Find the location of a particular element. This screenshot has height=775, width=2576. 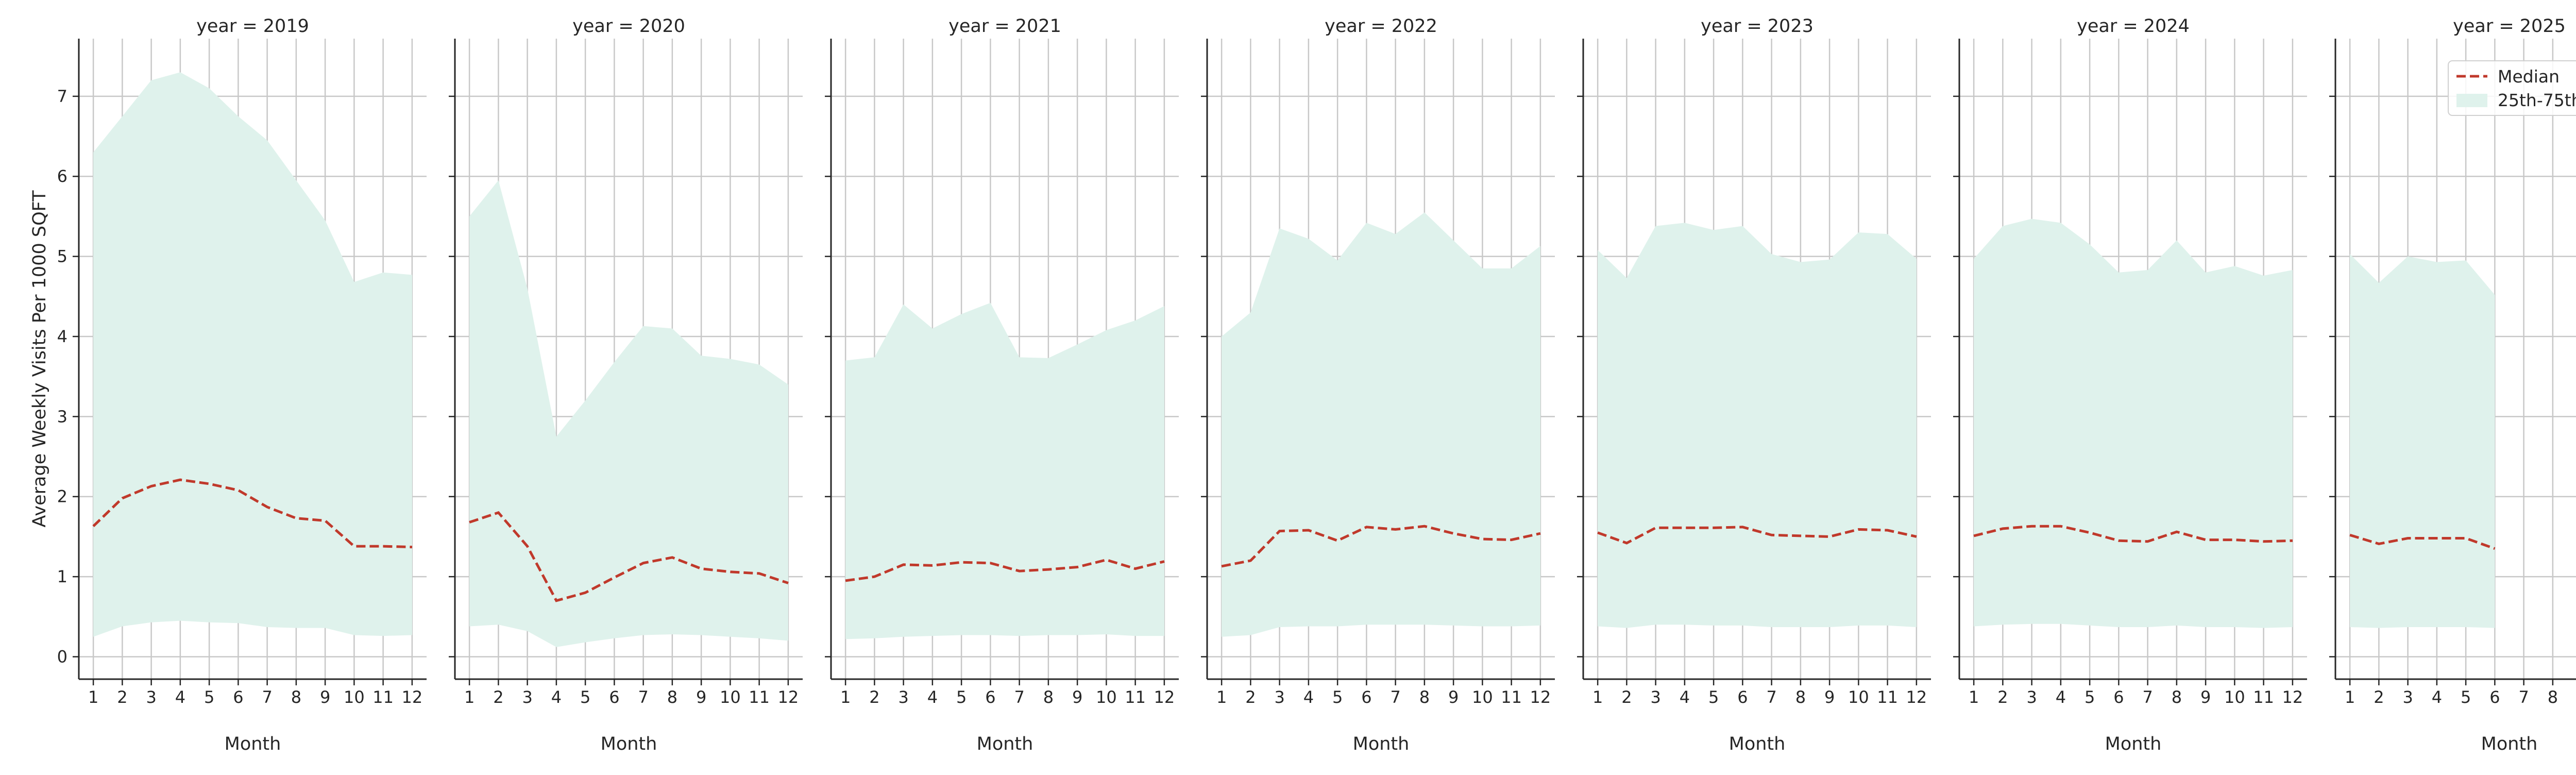

y-tick-label: 0 is located at coordinates (62, 656).